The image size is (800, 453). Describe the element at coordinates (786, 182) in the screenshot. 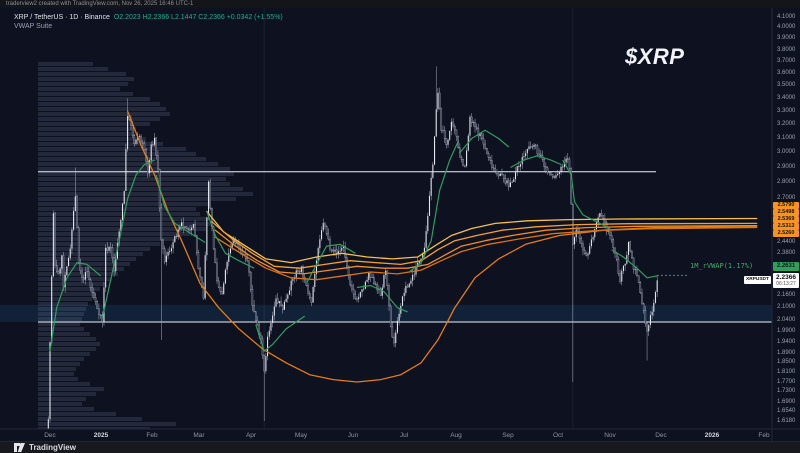

I see `price-tick: 2.8000` at that location.